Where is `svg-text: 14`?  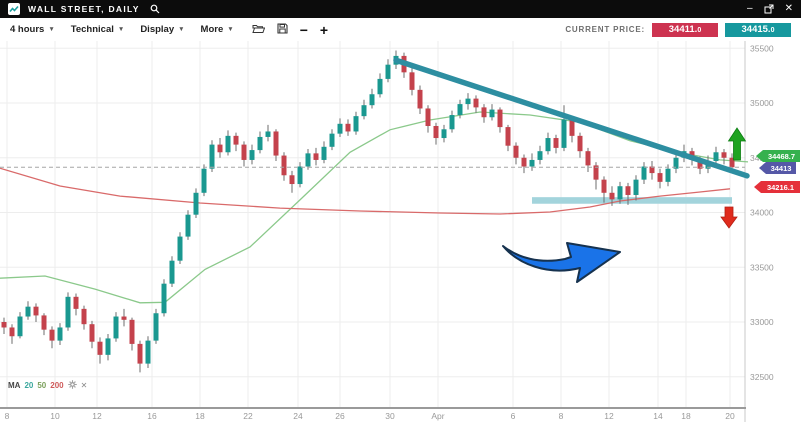 svg-text: 14 is located at coordinates (658, 416).